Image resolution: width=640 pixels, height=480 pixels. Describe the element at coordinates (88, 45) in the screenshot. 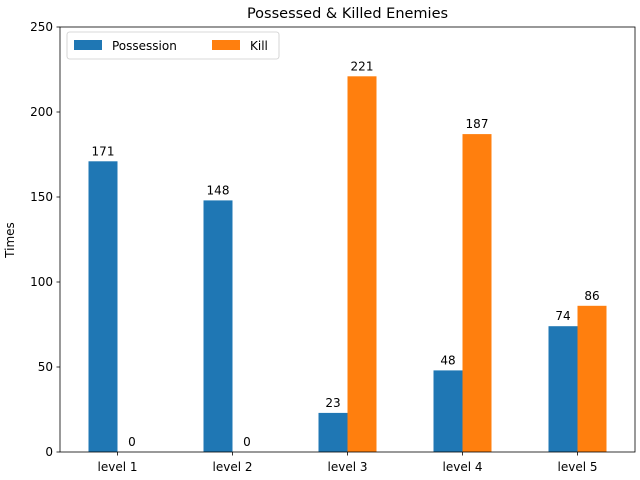

I see `legend-swatch-possession` at that location.